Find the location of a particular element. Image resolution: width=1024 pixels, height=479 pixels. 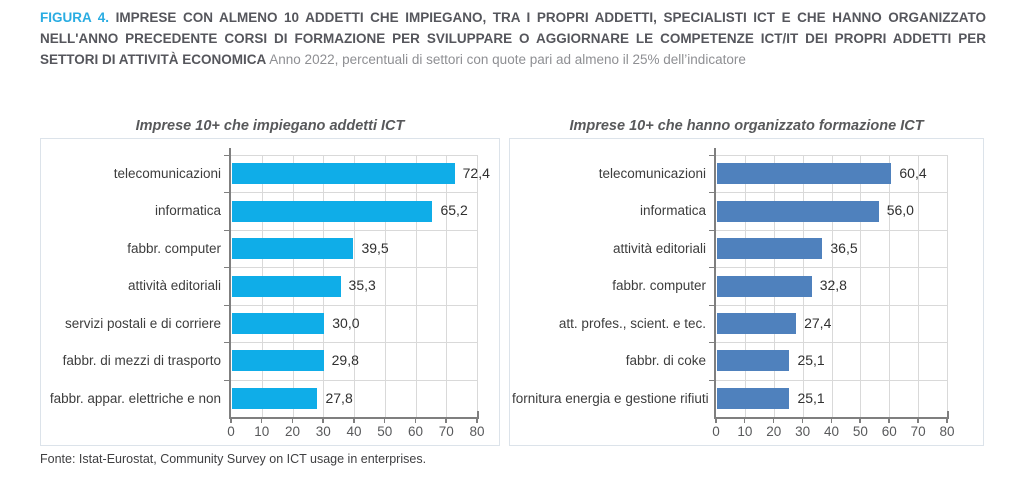

bar-value-label: 32,8 is located at coordinates (833, 285).